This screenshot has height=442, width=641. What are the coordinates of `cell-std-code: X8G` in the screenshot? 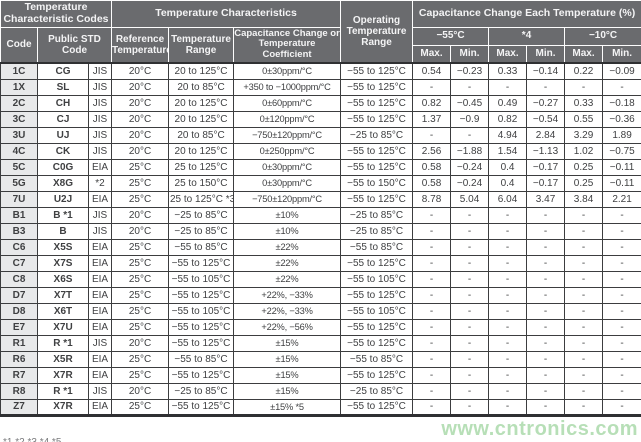 It's located at (63, 183).